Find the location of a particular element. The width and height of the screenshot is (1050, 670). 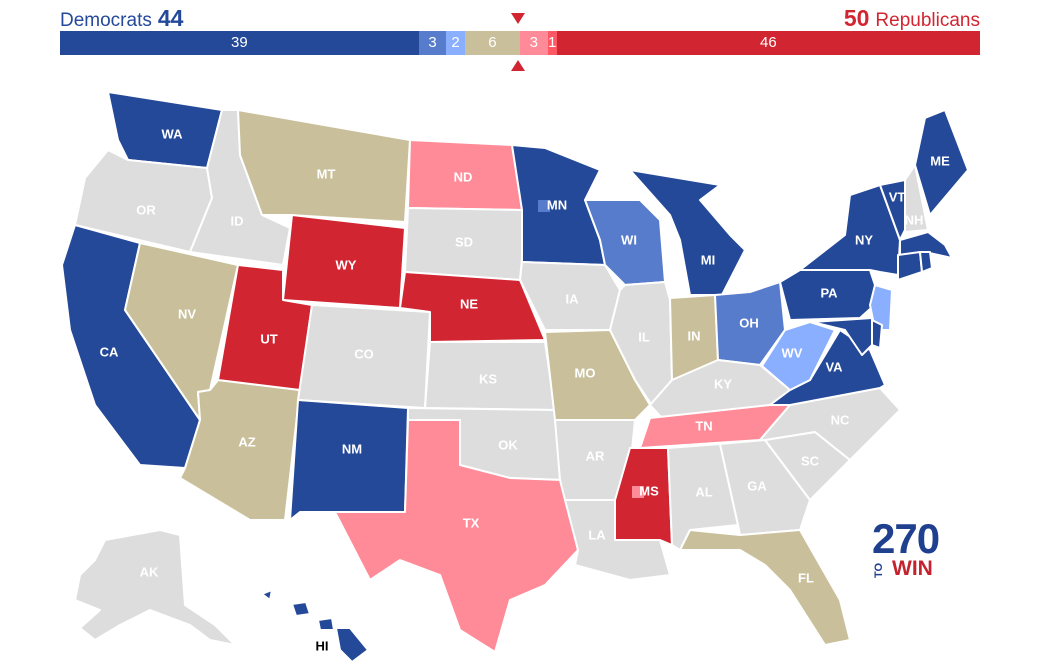

democrats-header: Democrats 44 is located at coordinates (121, 18).